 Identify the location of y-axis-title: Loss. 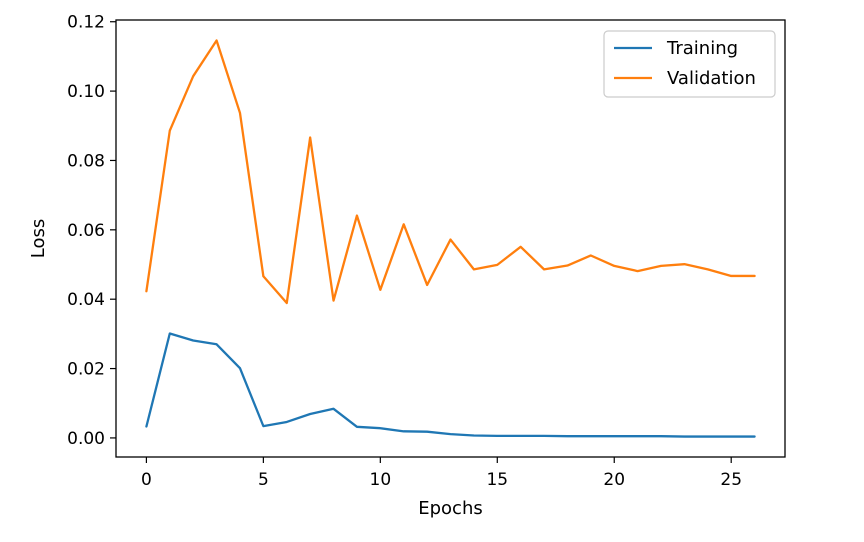
(38, 238).